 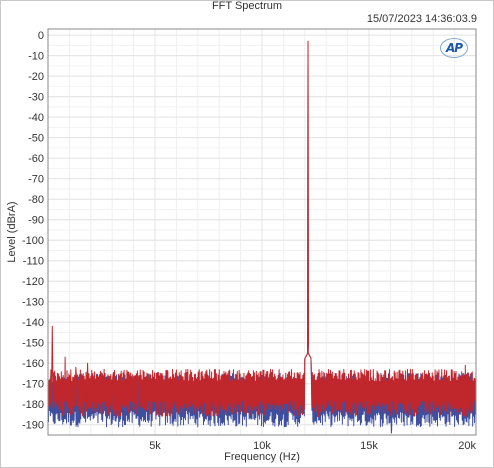 What do you see at coordinates (33, 323) in the screenshot?
I see `y-tick-label: -140` at bounding box center [33, 323].